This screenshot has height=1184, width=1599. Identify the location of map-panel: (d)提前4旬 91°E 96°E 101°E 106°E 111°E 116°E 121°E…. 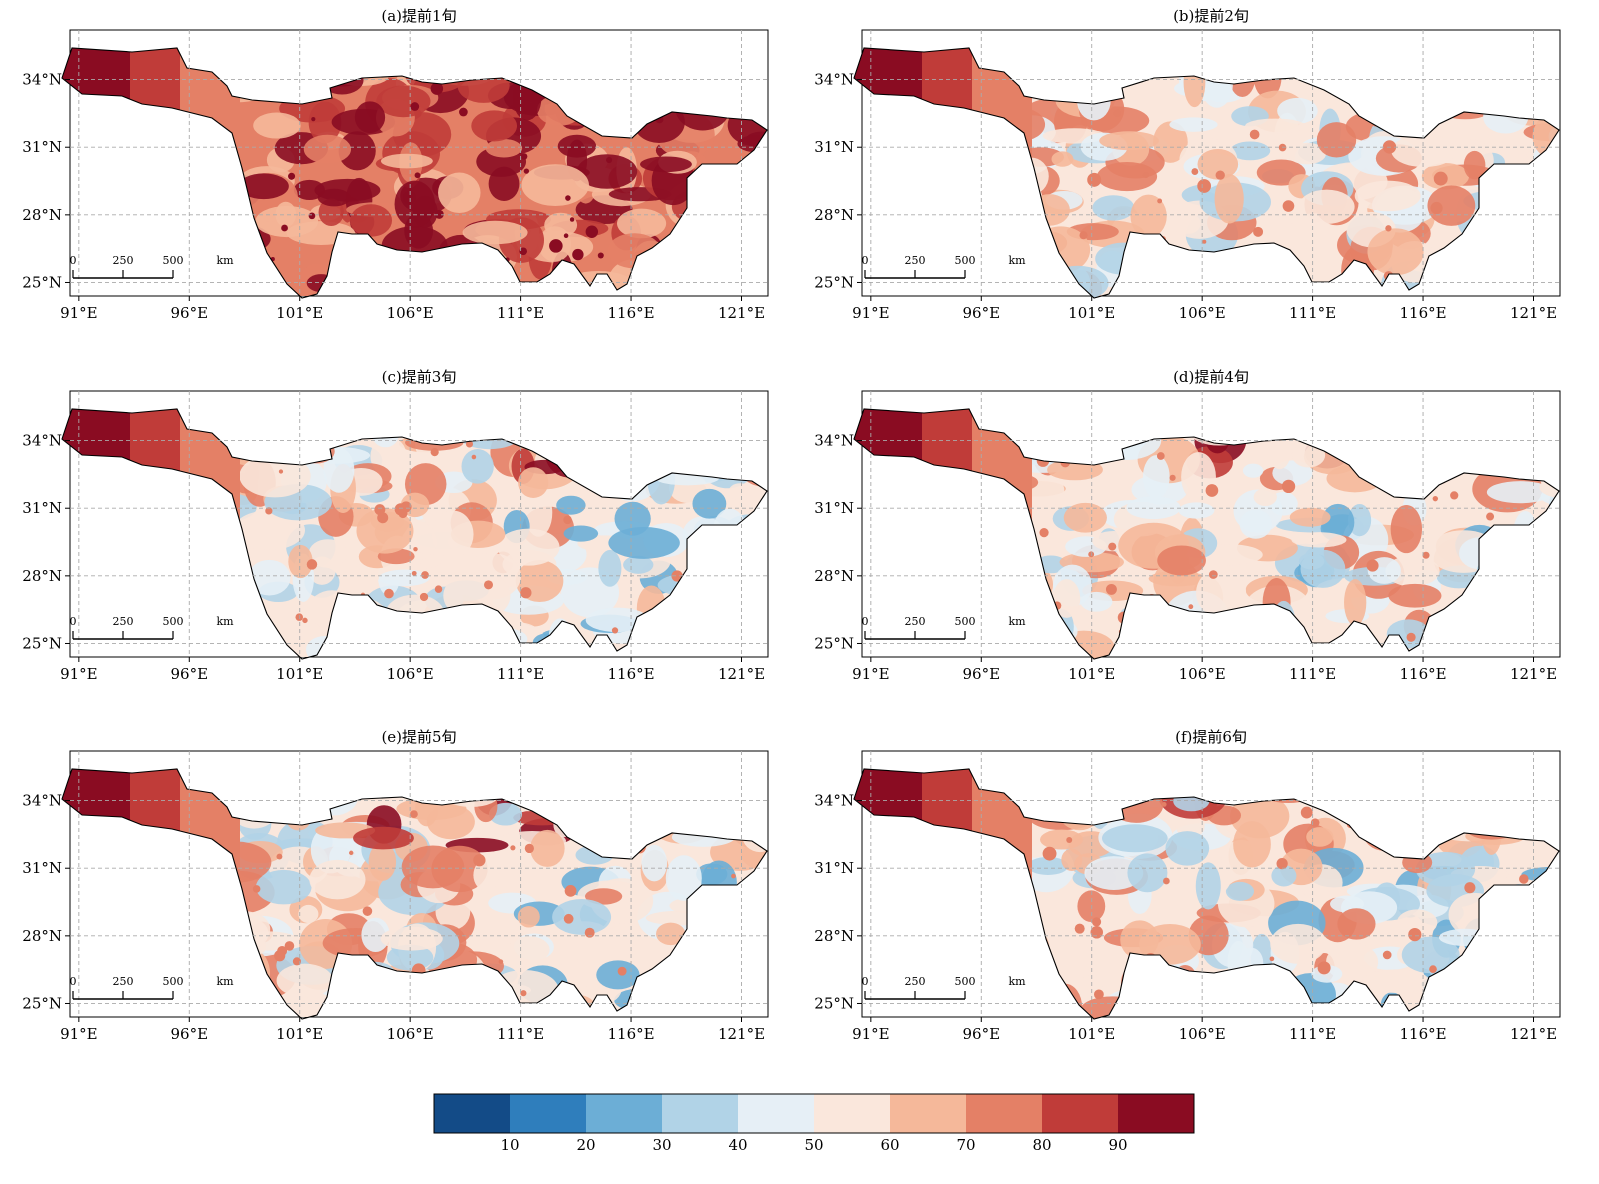
(1187, 525).